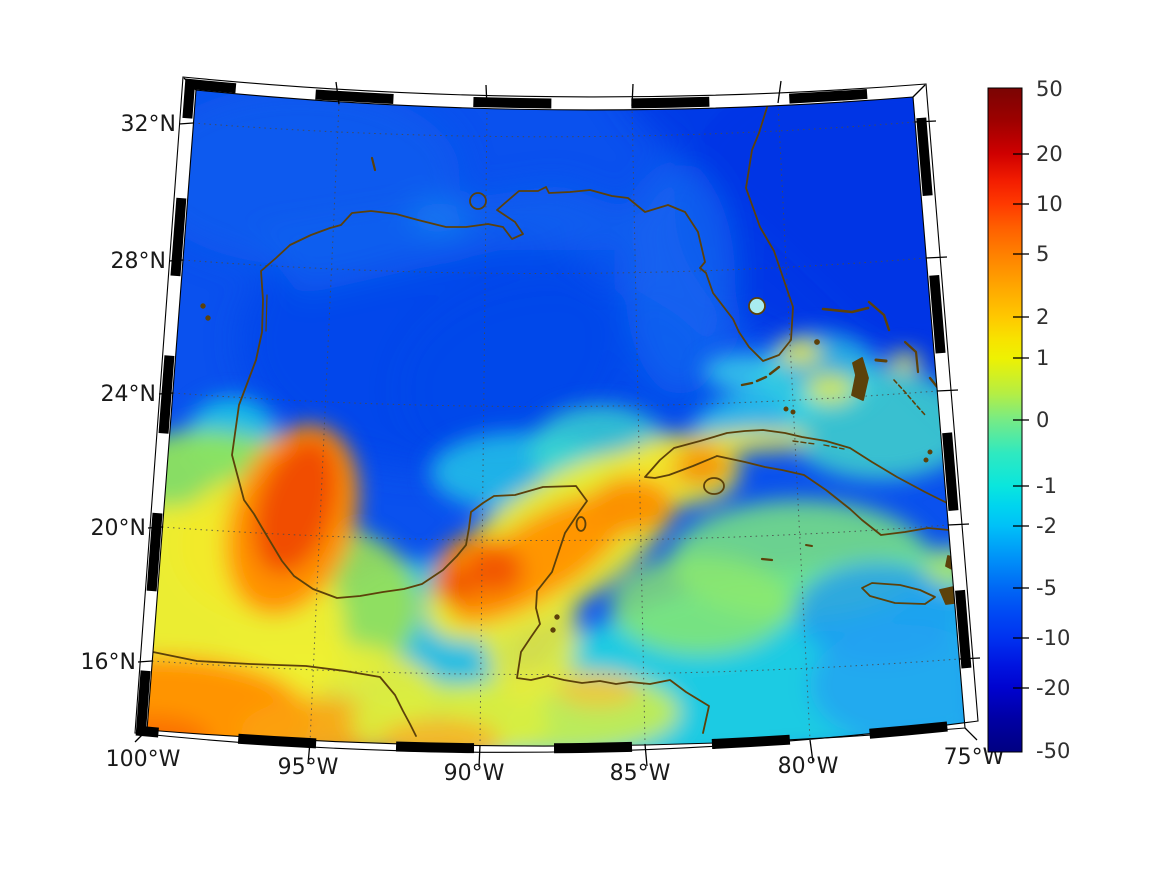 The image size is (1167, 875). I want to click on colorbar: 50 20 10 5 2 1 0 -1 -2 -5 -10 -20 -50, so click(1028, 420).